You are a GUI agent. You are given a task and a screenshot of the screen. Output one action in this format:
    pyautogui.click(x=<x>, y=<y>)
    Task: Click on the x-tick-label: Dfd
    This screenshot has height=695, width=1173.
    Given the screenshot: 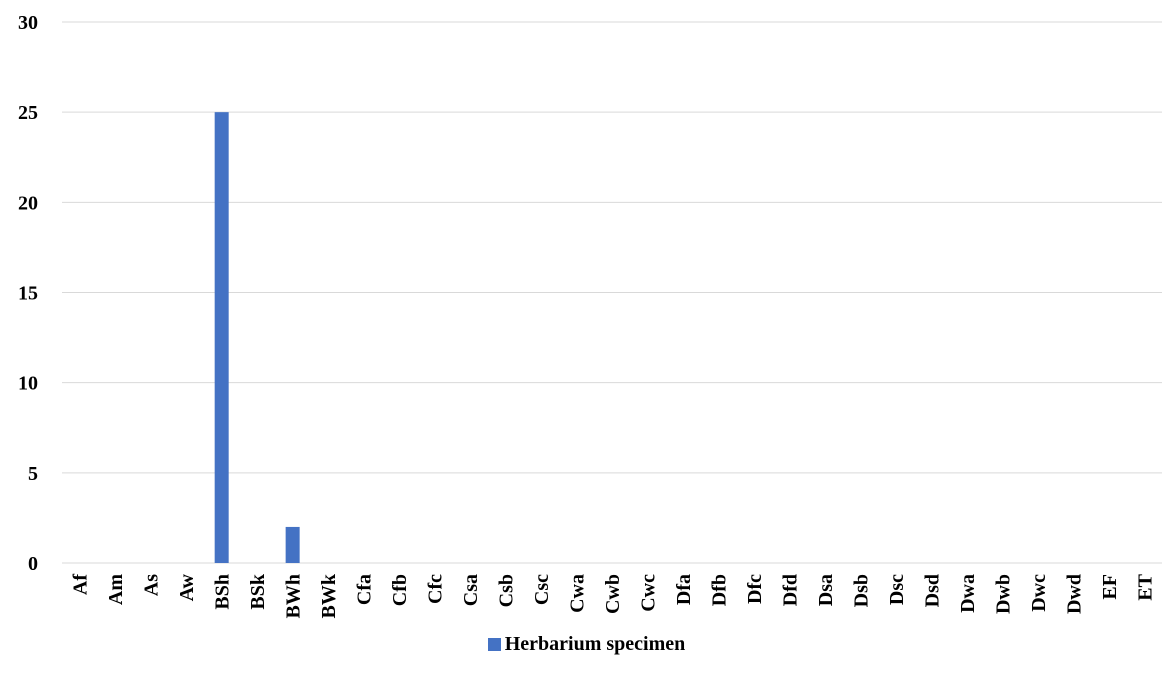 What is the action you would take?
    pyautogui.click(x=790, y=590)
    